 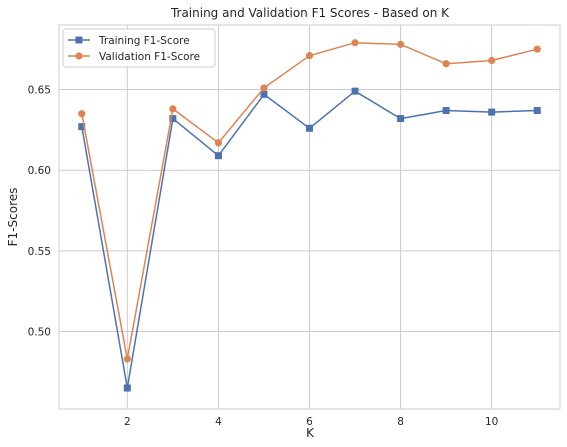 I want to click on x-tick-labels: 2 4 6 8 10, so click(x=311, y=422).